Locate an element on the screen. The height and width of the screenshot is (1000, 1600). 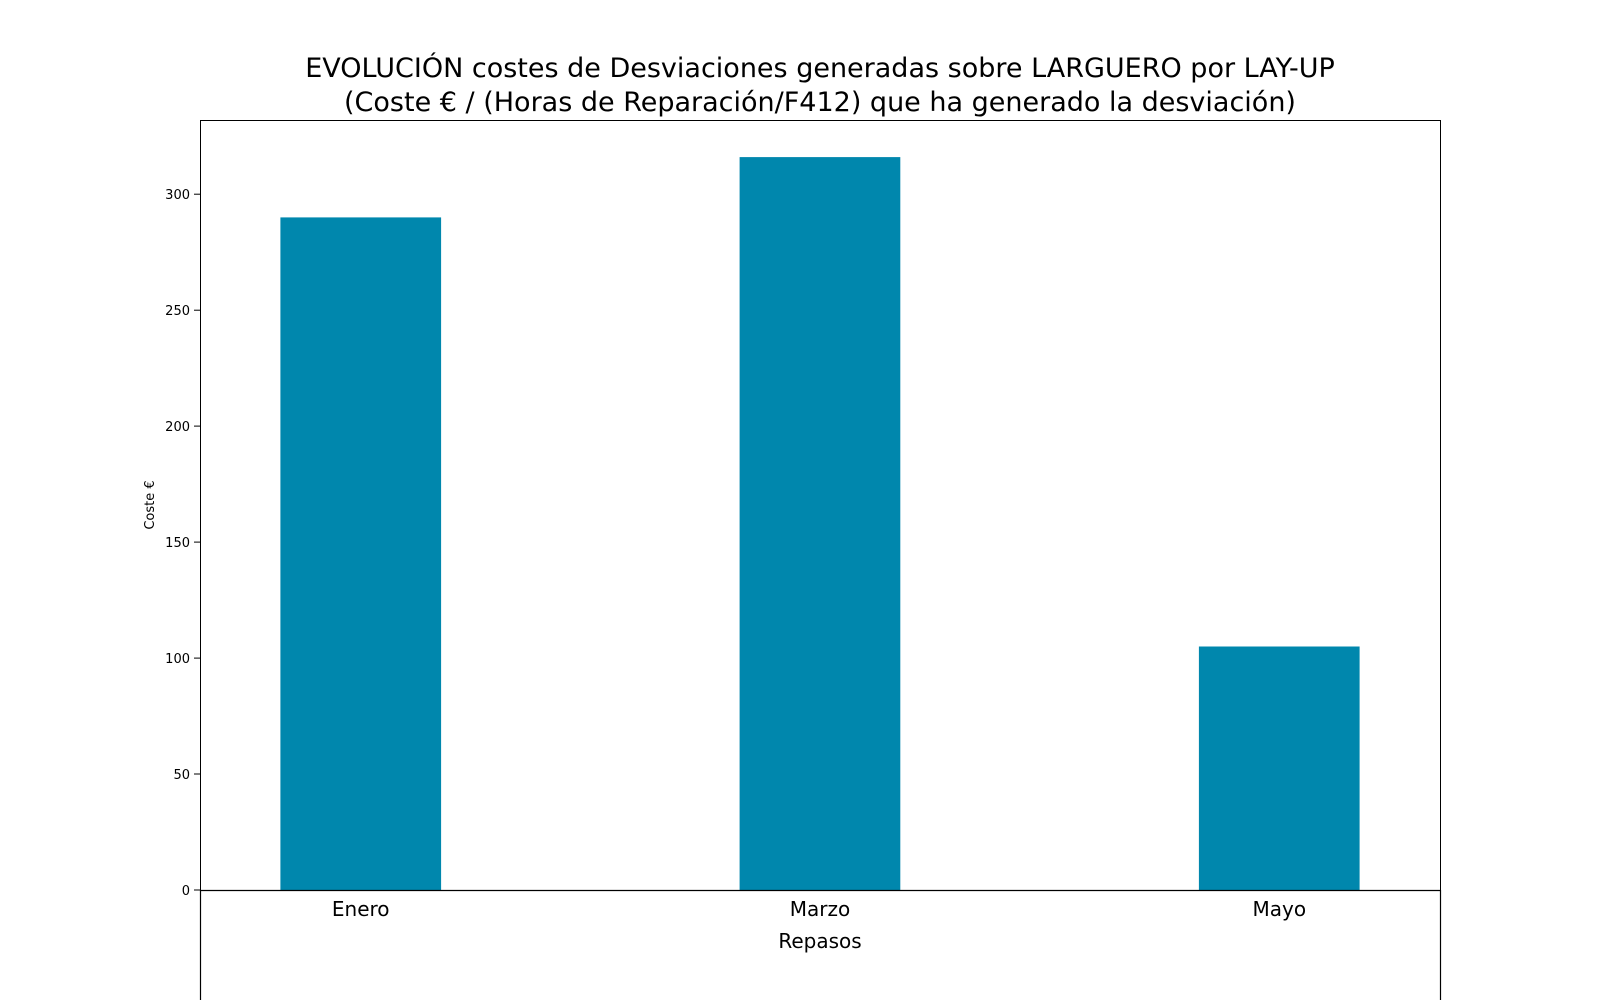
y-tick-label-150: 150 is located at coordinates (177, 543).